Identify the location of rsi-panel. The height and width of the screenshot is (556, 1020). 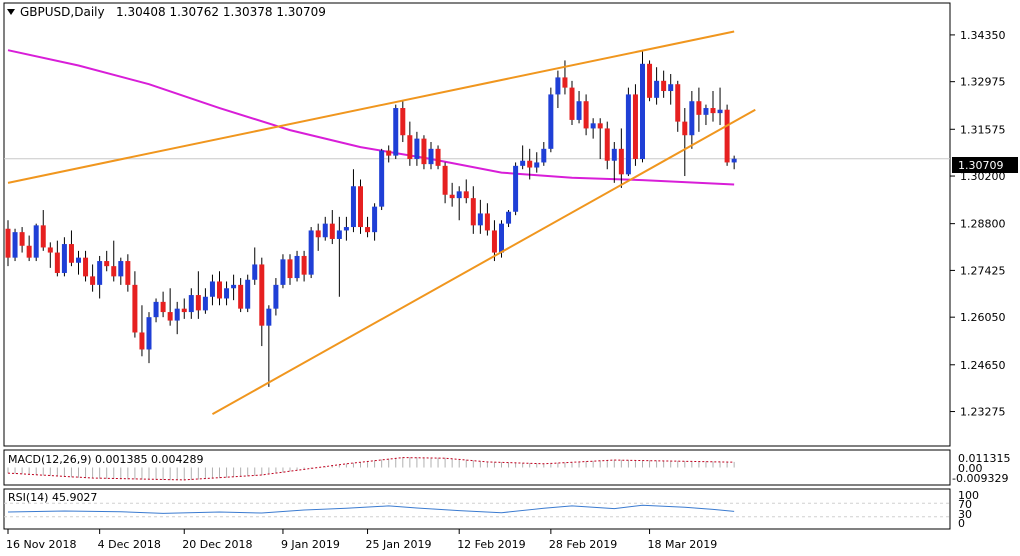
(477, 509).